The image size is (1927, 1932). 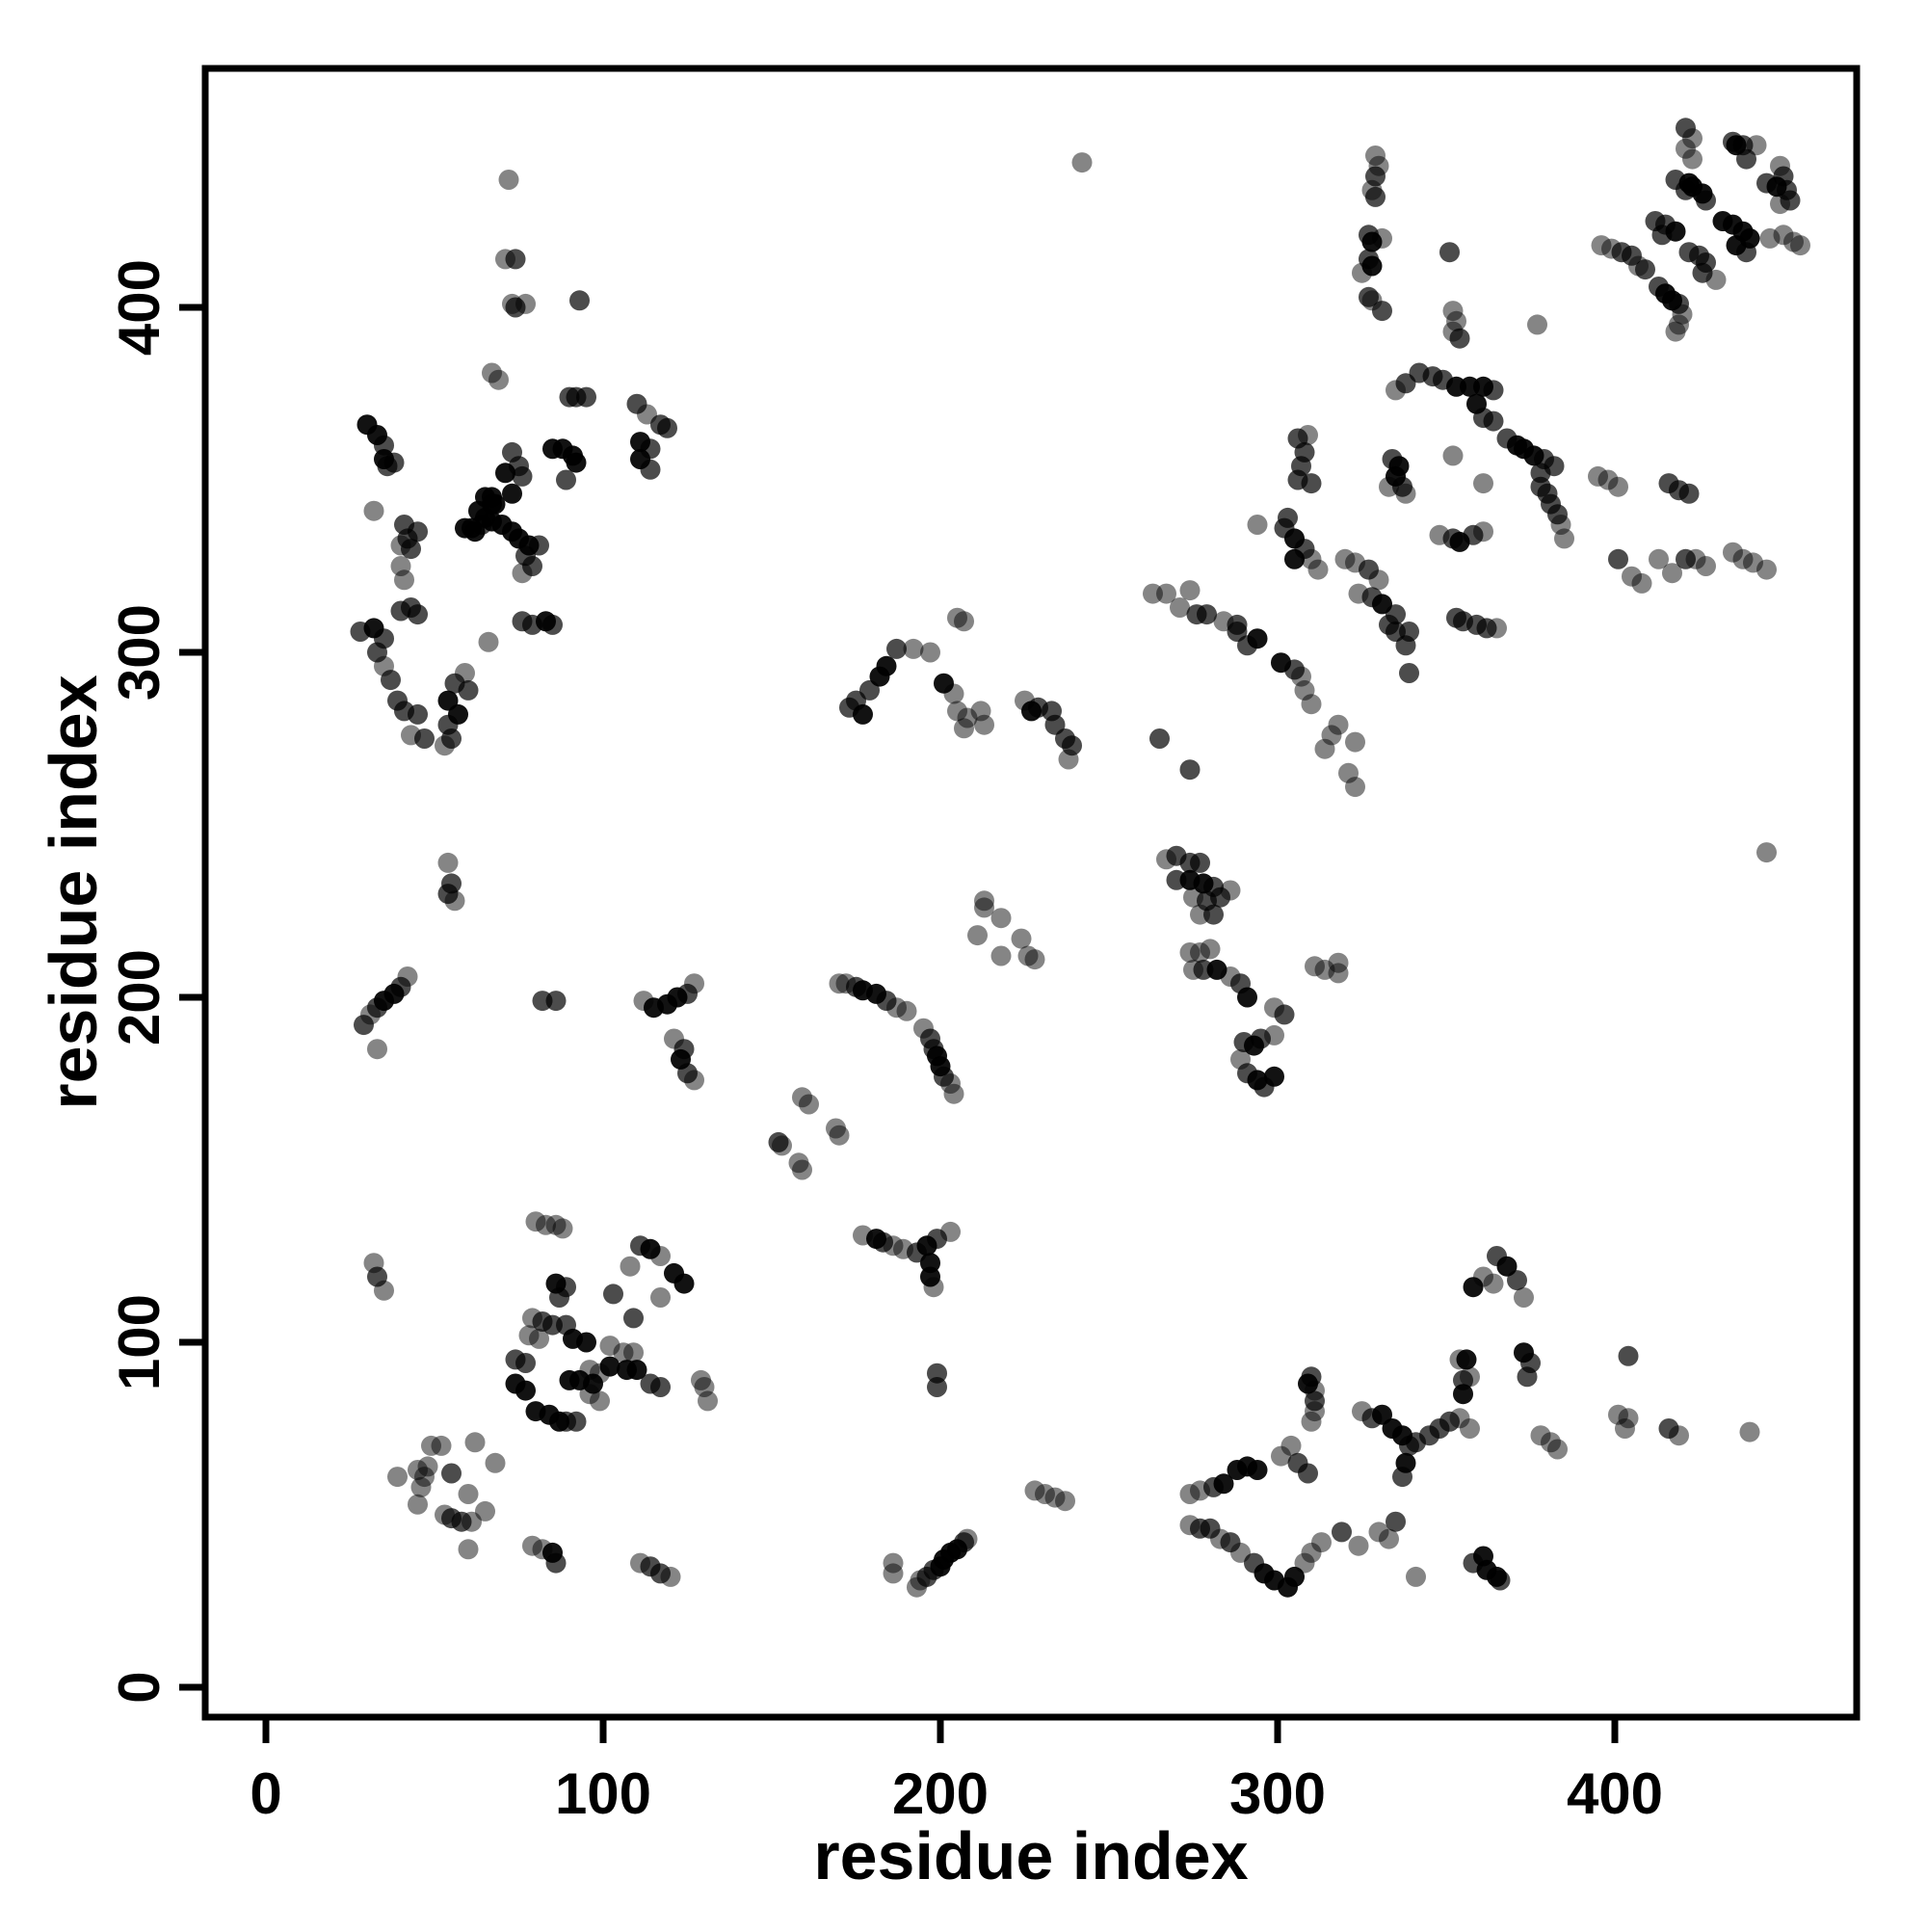 I want to click on y-tick-label: 200, so click(x=139, y=997).